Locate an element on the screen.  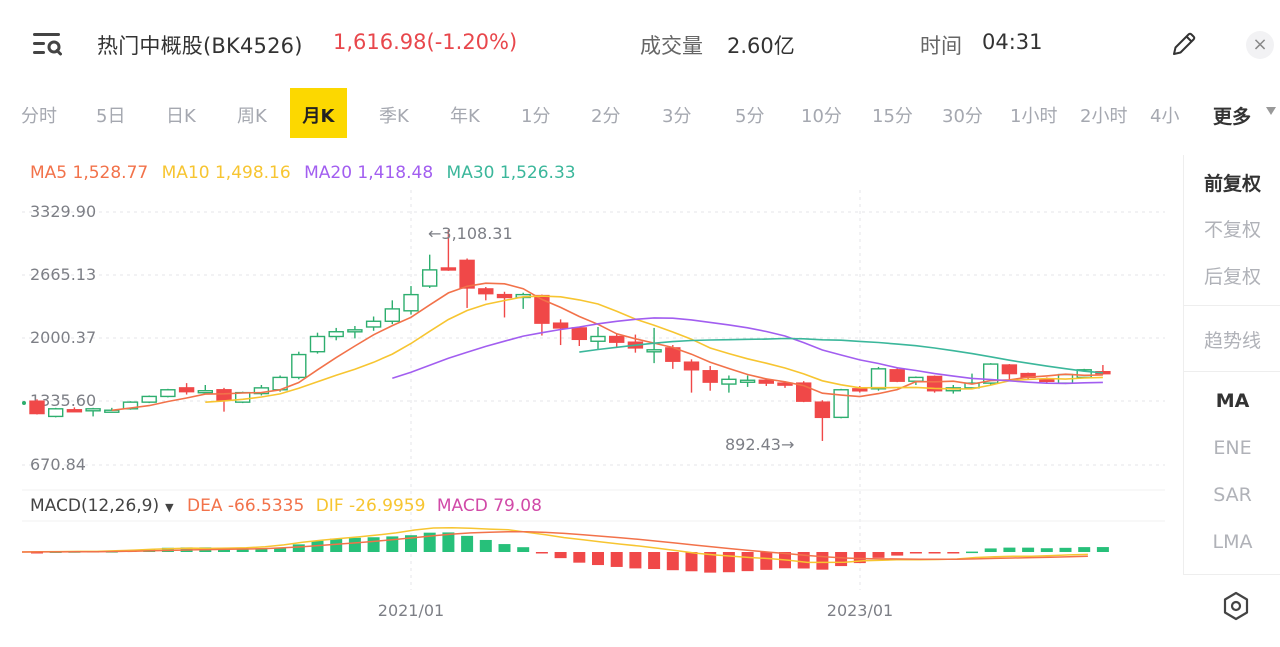
pencil-icon is located at coordinates (1184, 44).